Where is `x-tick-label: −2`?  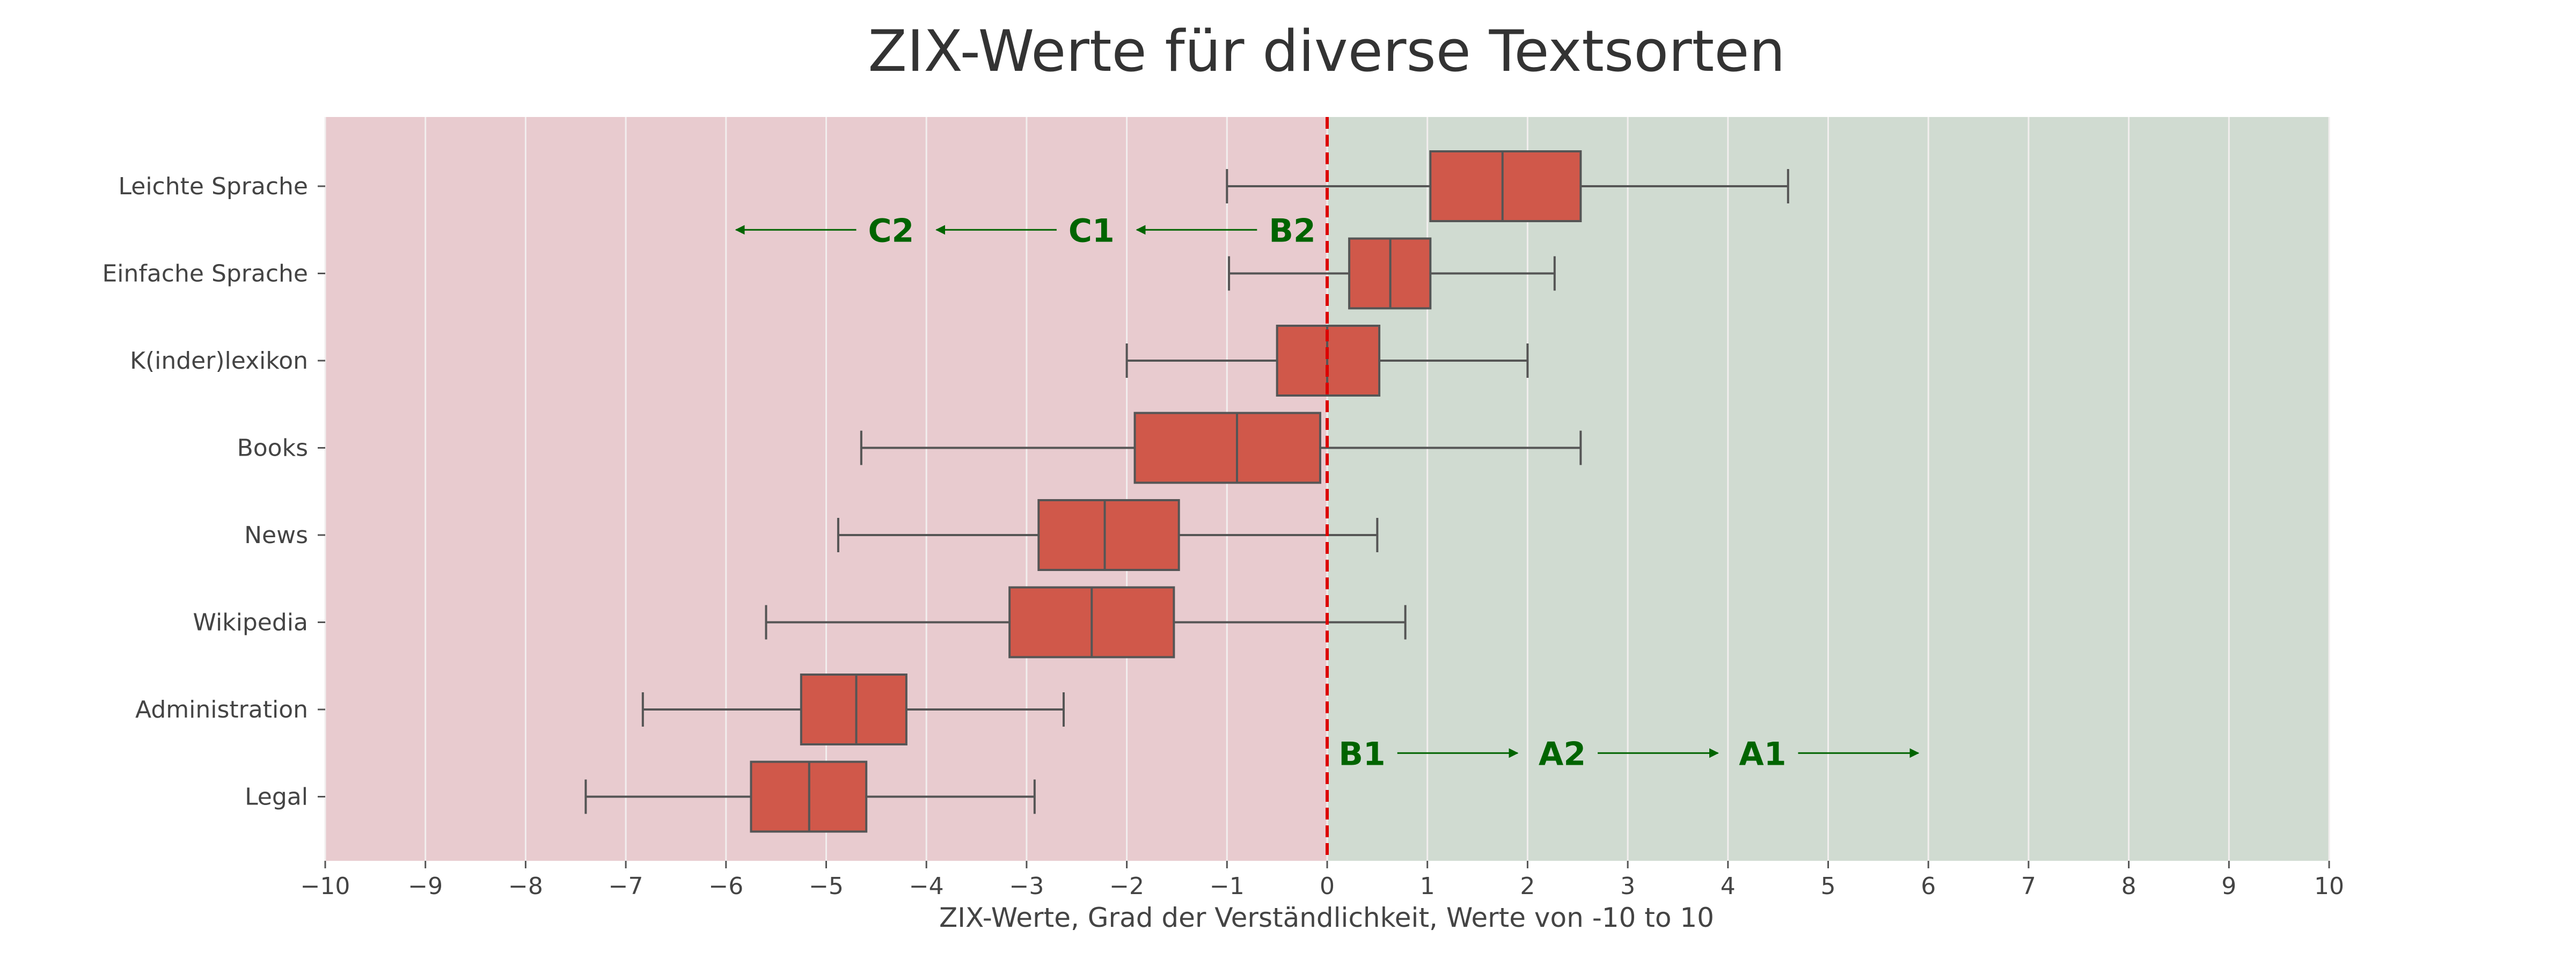
x-tick-label: −2 is located at coordinates (1126, 886).